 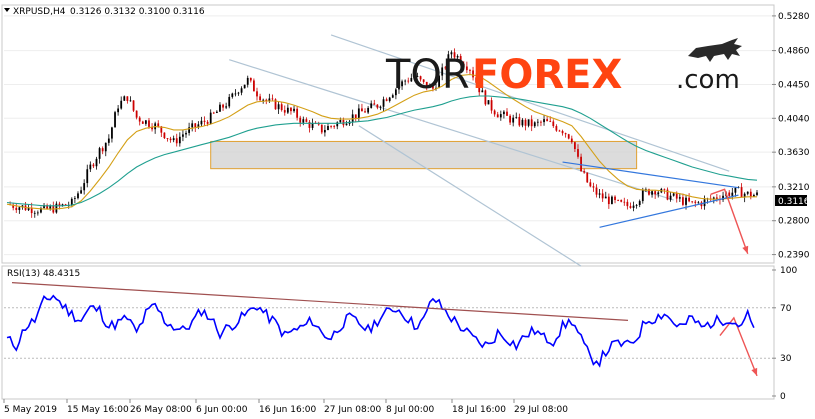 What do you see at coordinates (161, 410) in the screenshot?
I see `time-tick-label: 26 May 08:00` at bounding box center [161, 410].